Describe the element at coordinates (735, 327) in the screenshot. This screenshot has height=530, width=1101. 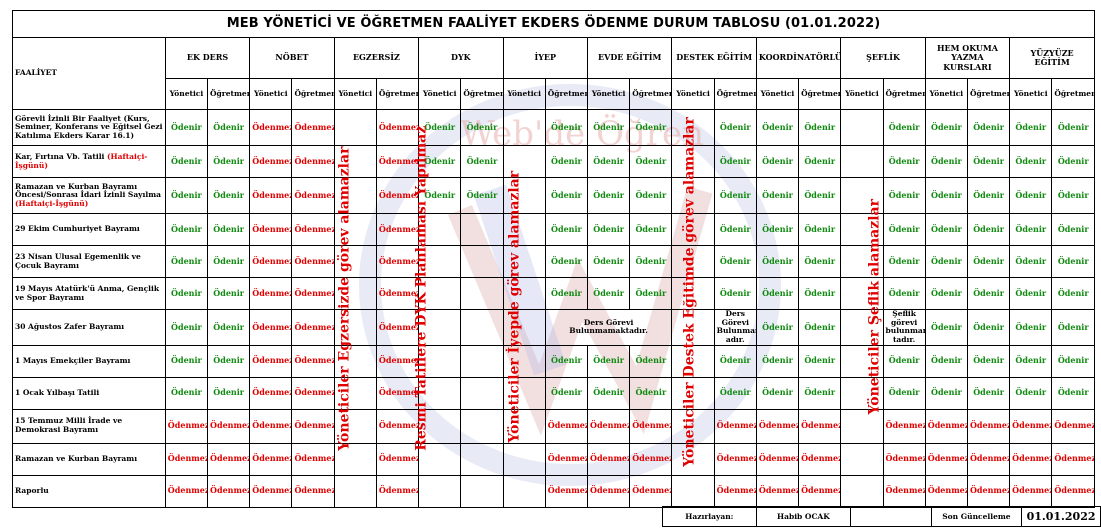
I see `destek-note: Ders Görevi Bulunmamakt adır.` at that location.